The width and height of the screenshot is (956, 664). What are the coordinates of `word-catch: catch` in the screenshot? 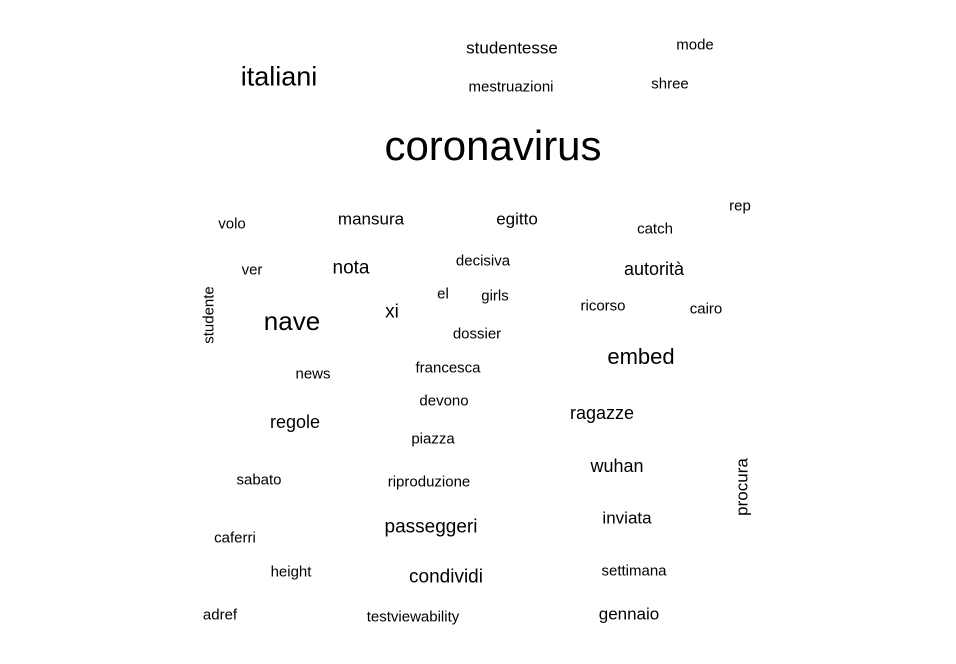 It's located at (655, 229).